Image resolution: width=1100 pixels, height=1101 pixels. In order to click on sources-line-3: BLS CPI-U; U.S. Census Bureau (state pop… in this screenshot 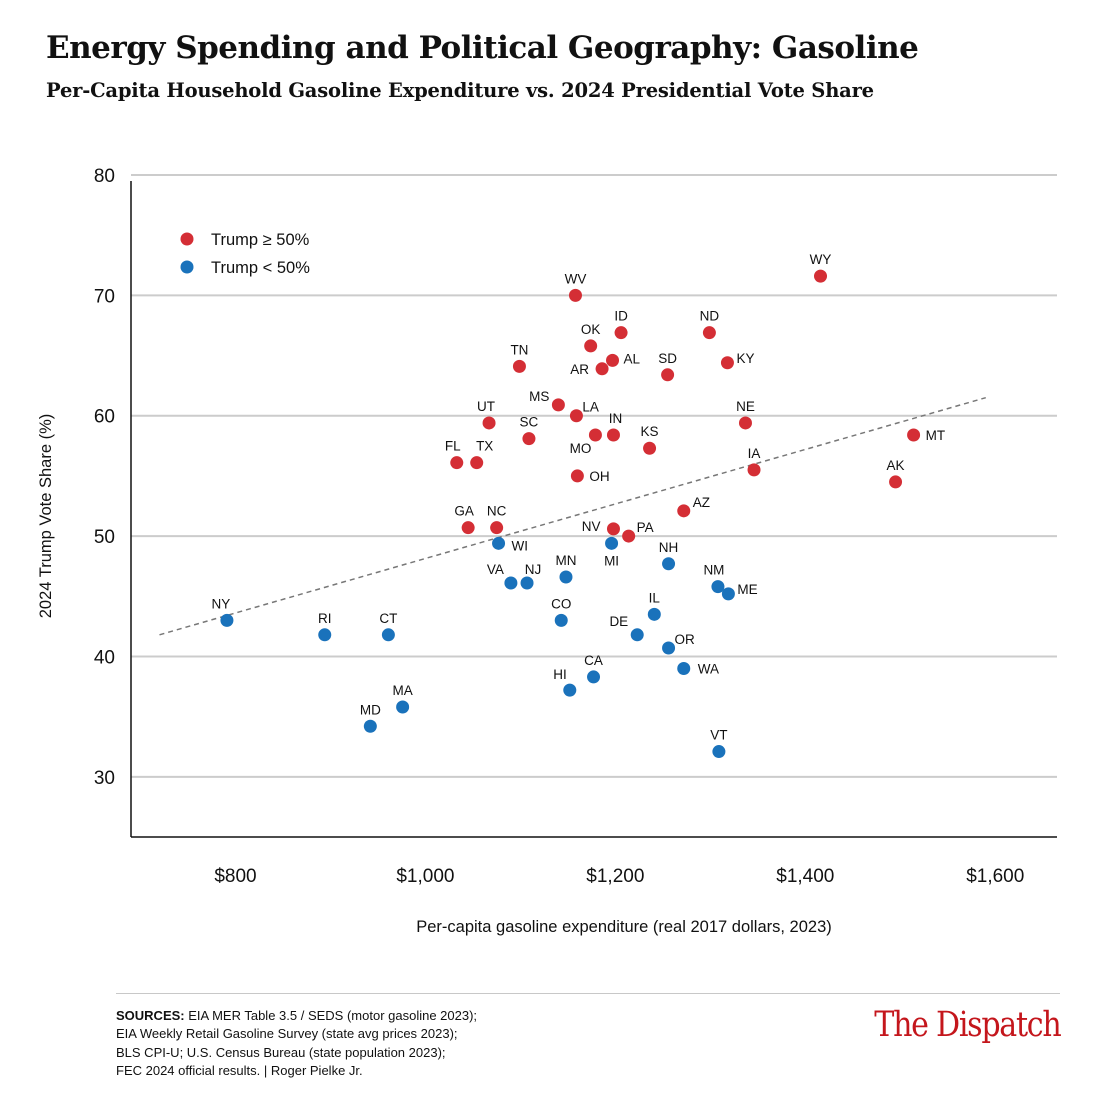, I will do `click(281, 1052)`.